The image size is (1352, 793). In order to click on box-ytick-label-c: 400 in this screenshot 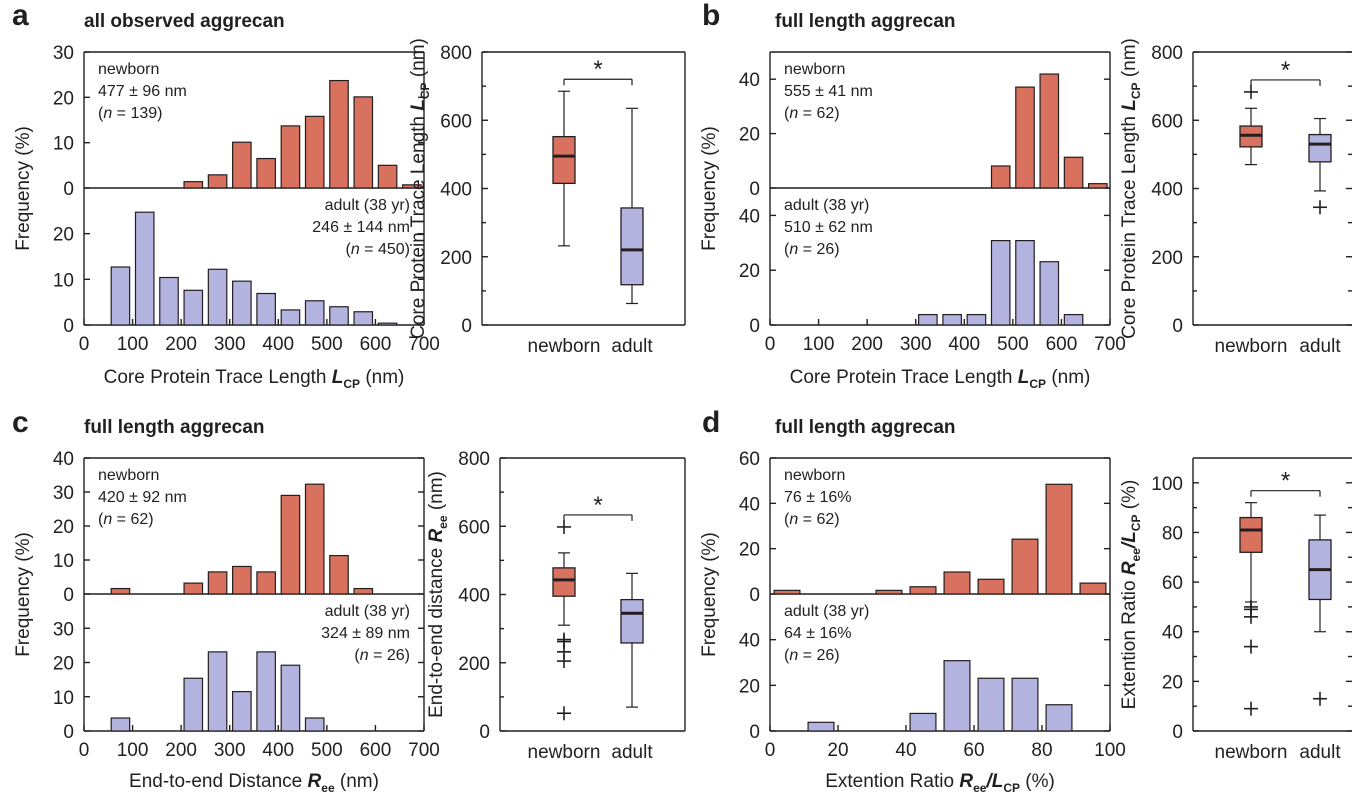, I will do `click(474, 596)`.